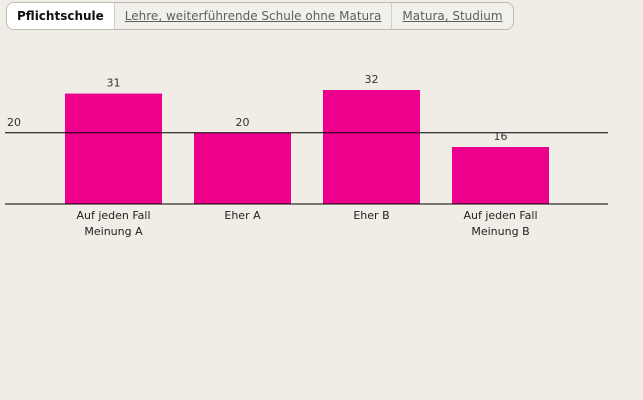  I want to click on category-label: Eher A, so click(242, 215).